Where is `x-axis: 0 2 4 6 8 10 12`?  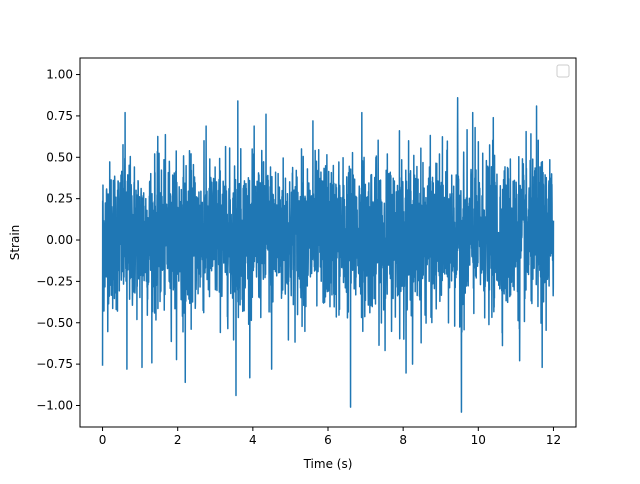
x-axis: 0 2 4 6 8 10 12 is located at coordinates (330, 437).